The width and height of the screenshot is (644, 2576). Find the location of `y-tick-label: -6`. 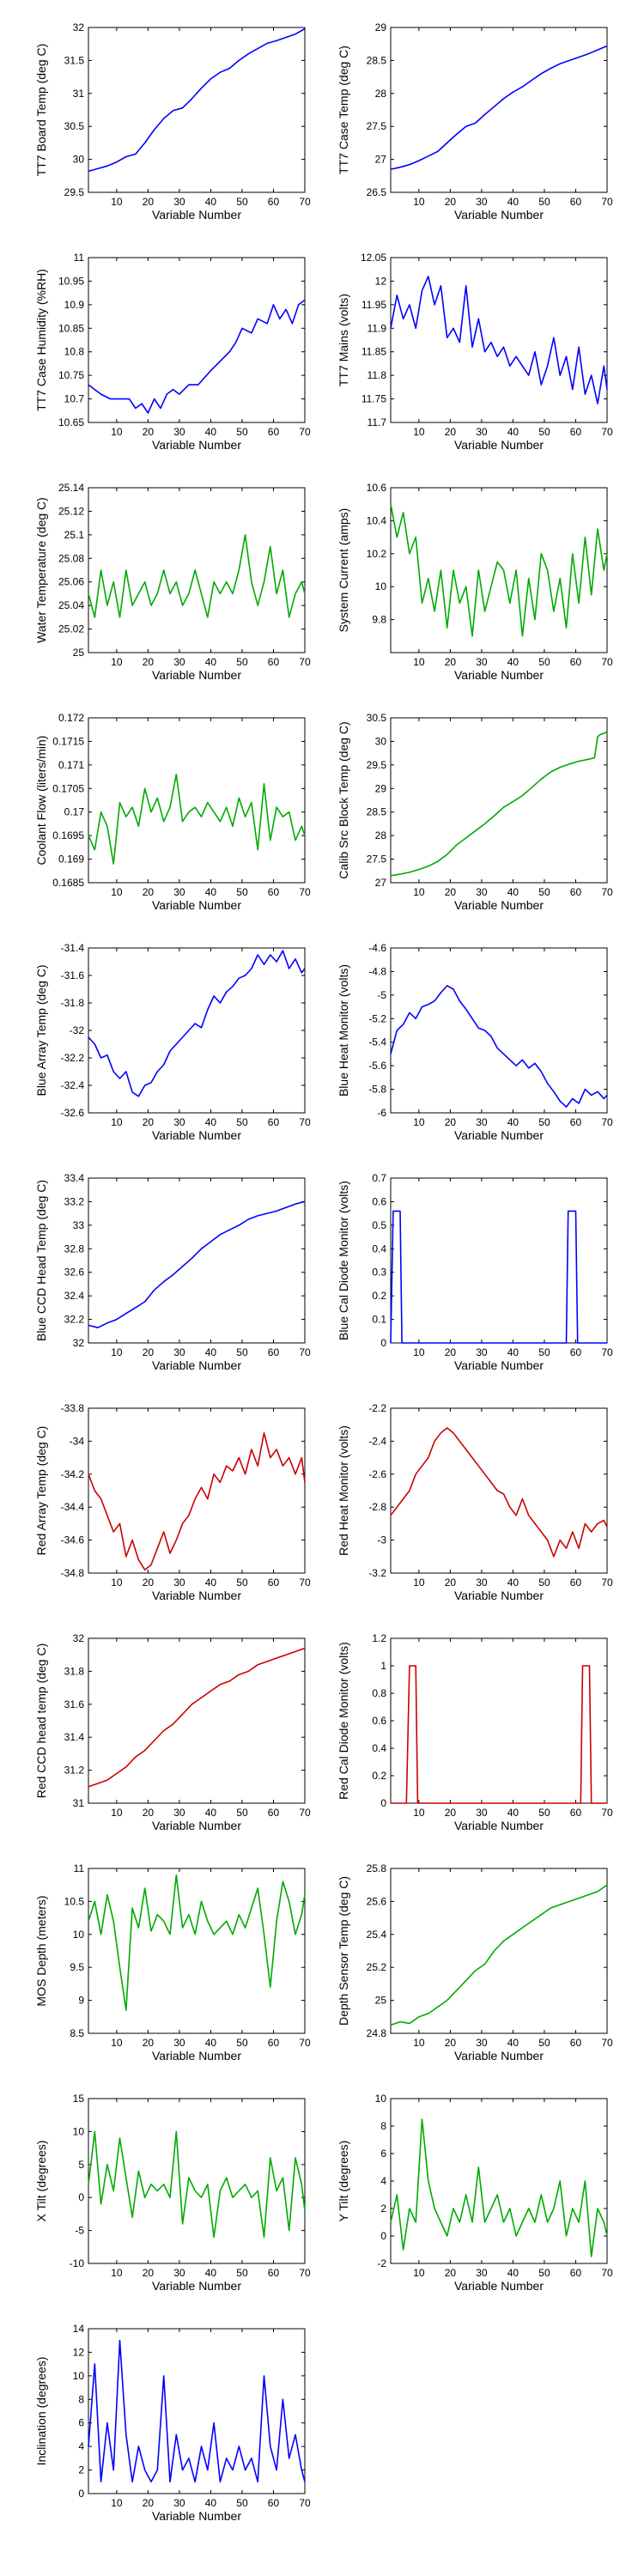

y-tick-label: -6 is located at coordinates (381, 1113).